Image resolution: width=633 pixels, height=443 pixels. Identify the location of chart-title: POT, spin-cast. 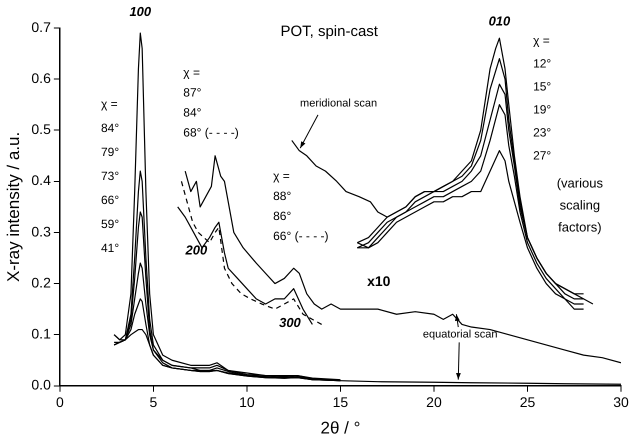
(329, 31).